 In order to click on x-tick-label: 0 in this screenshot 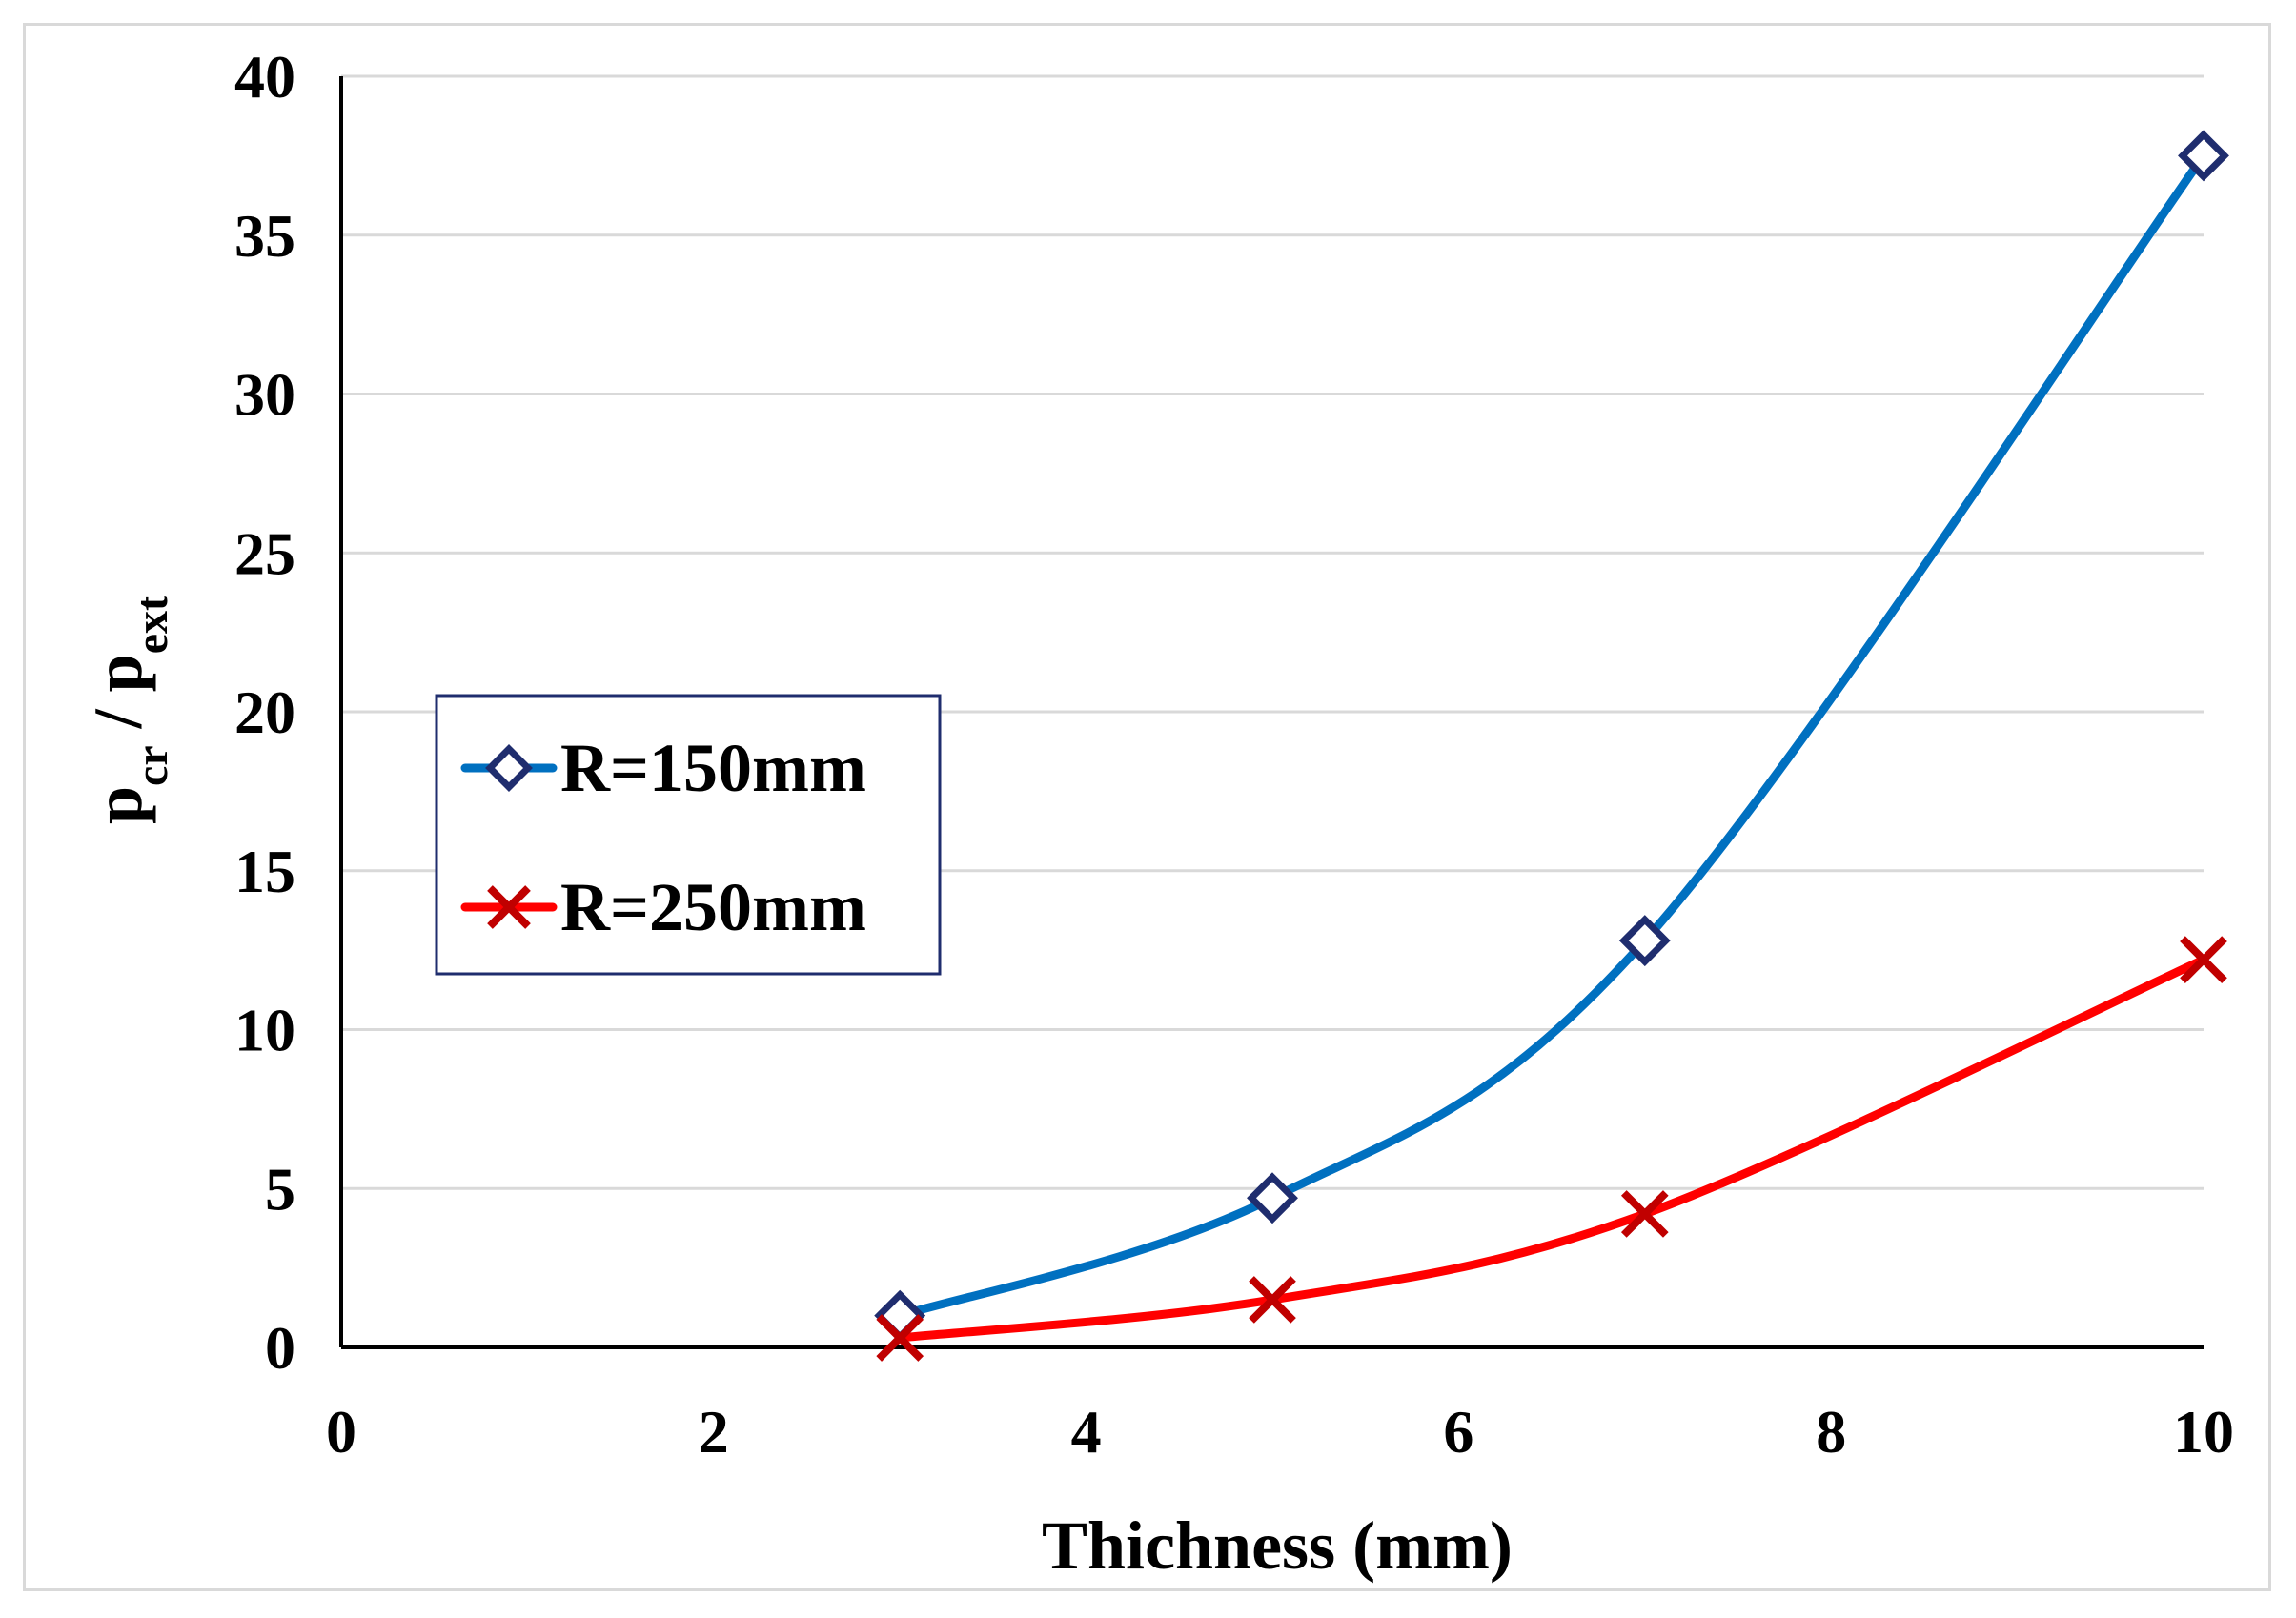, I will do `click(341, 1432)`.